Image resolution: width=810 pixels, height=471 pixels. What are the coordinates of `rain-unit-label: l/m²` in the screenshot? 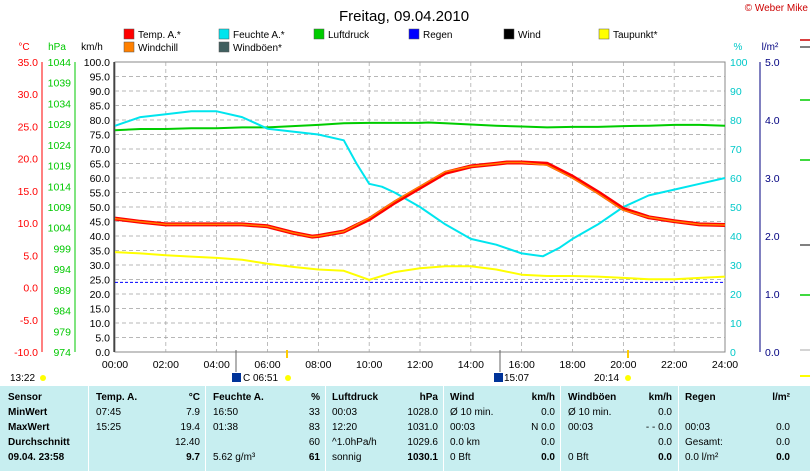 It's located at (770, 47).